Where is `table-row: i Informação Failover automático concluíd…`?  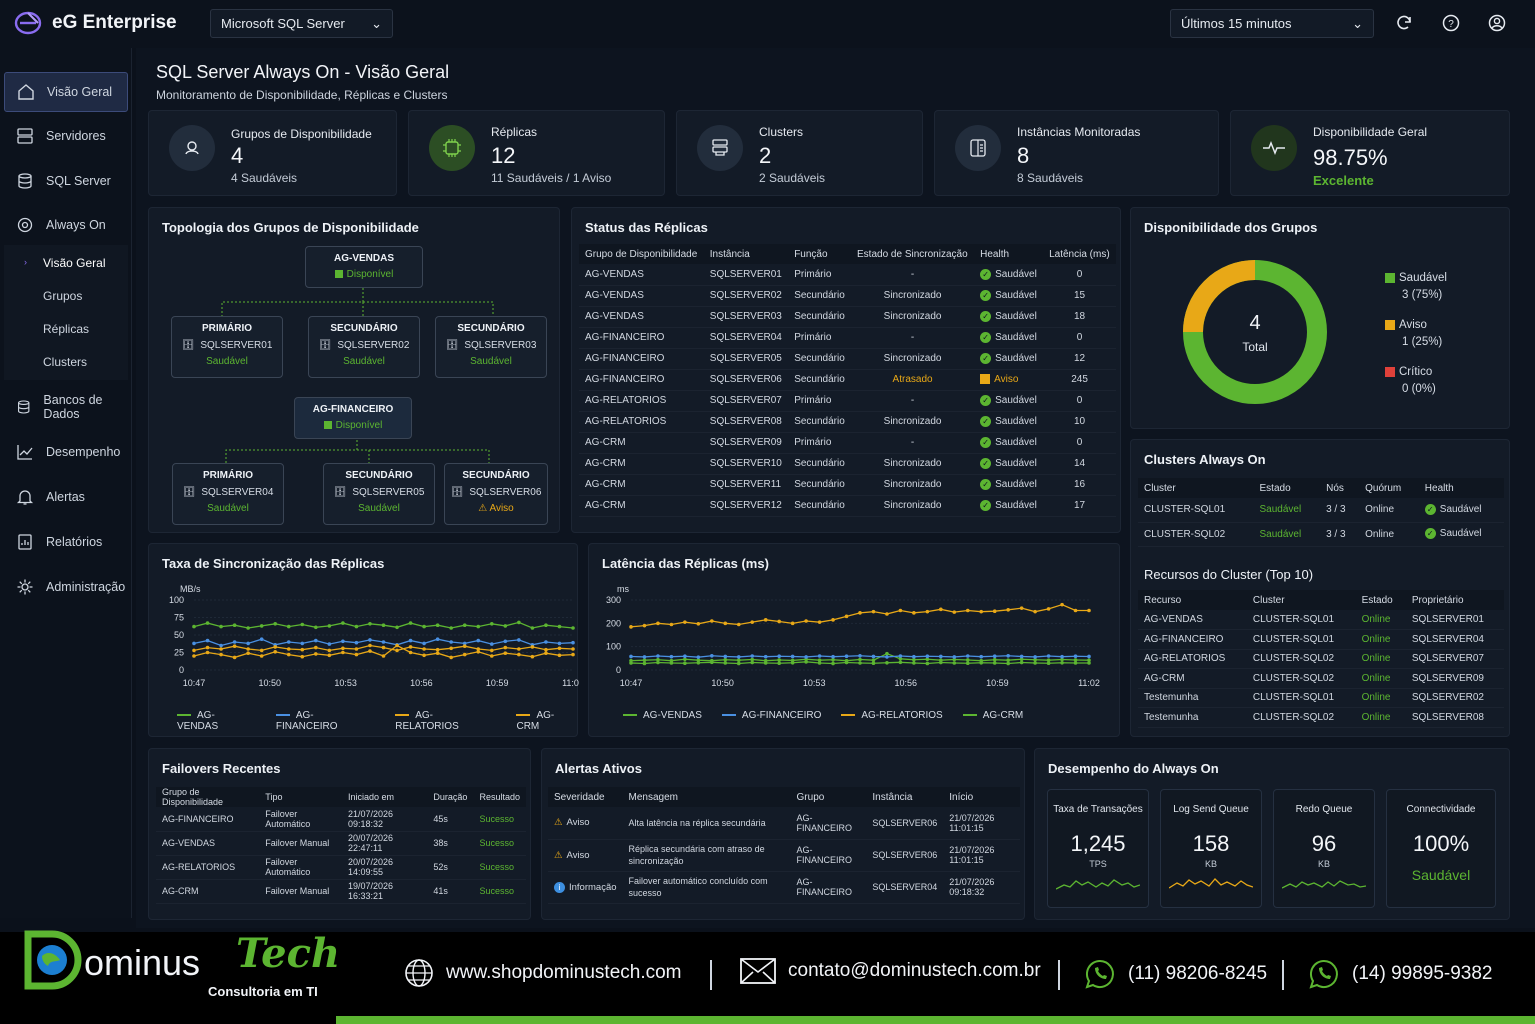 table-row: i Informação Failover automático concluíd… is located at coordinates (784, 887).